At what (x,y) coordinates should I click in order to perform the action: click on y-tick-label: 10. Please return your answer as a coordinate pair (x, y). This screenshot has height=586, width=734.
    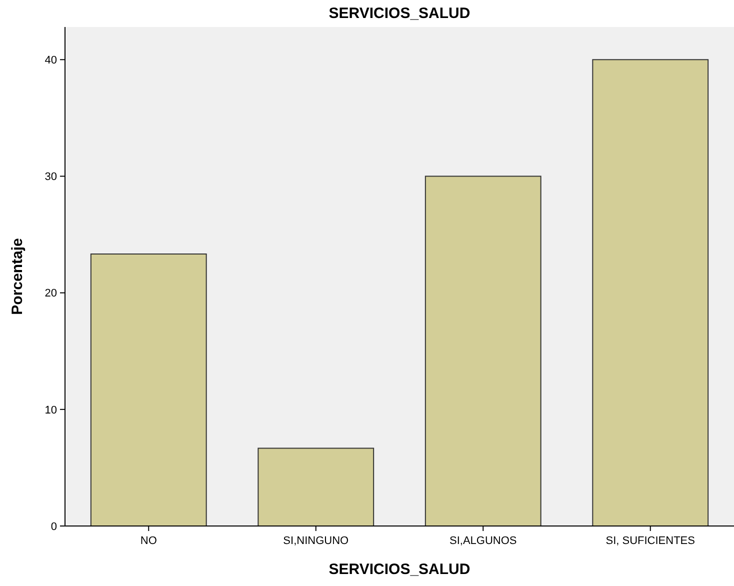
    Looking at the image, I should click on (50, 410).